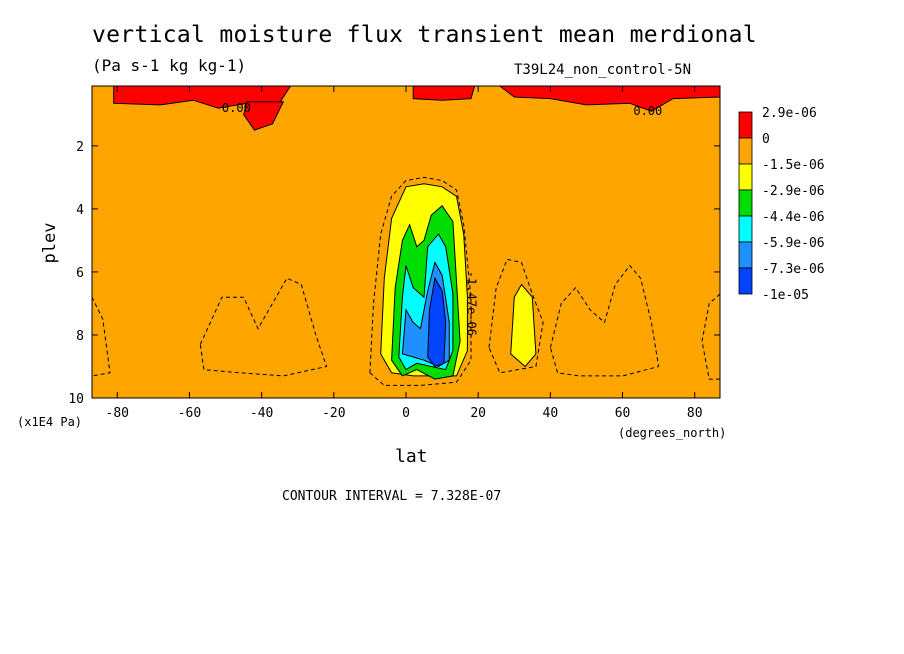 Image resolution: width=904 pixels, height=654 pixels. Describe the element at coordinates (766, 139) in the screenshot. I see `colorbar-label-1: 0` at that location.